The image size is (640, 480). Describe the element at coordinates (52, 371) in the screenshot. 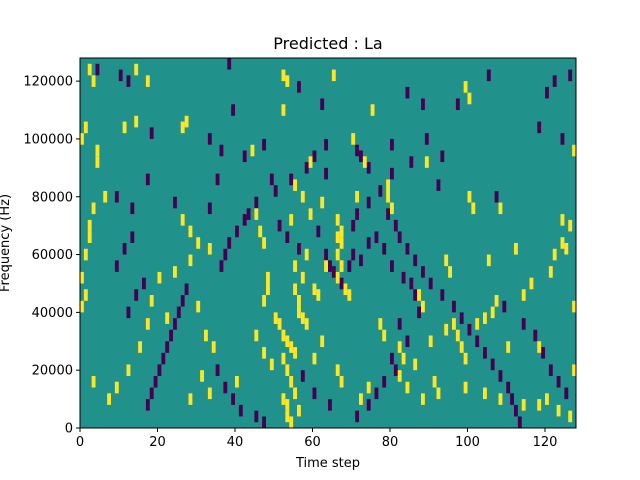

I see `y-tick-label: 20000` at that location.